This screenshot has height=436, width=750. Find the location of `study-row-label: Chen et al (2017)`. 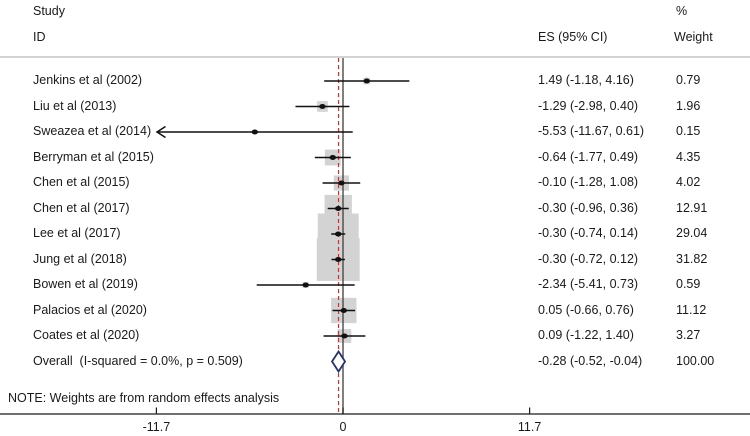

study-row-label: Chen et al (2017) is located at coordinates (81, 207).